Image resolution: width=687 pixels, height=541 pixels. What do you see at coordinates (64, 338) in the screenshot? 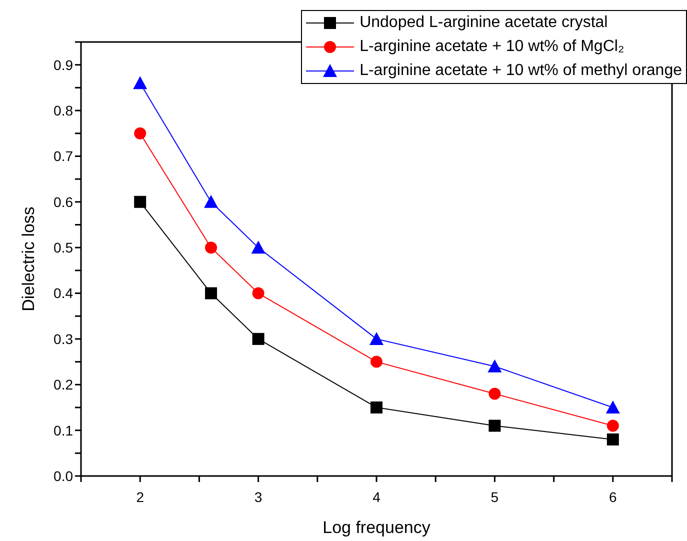
I see `y-tick-label: 0.3` at bounding box center [64, 338].